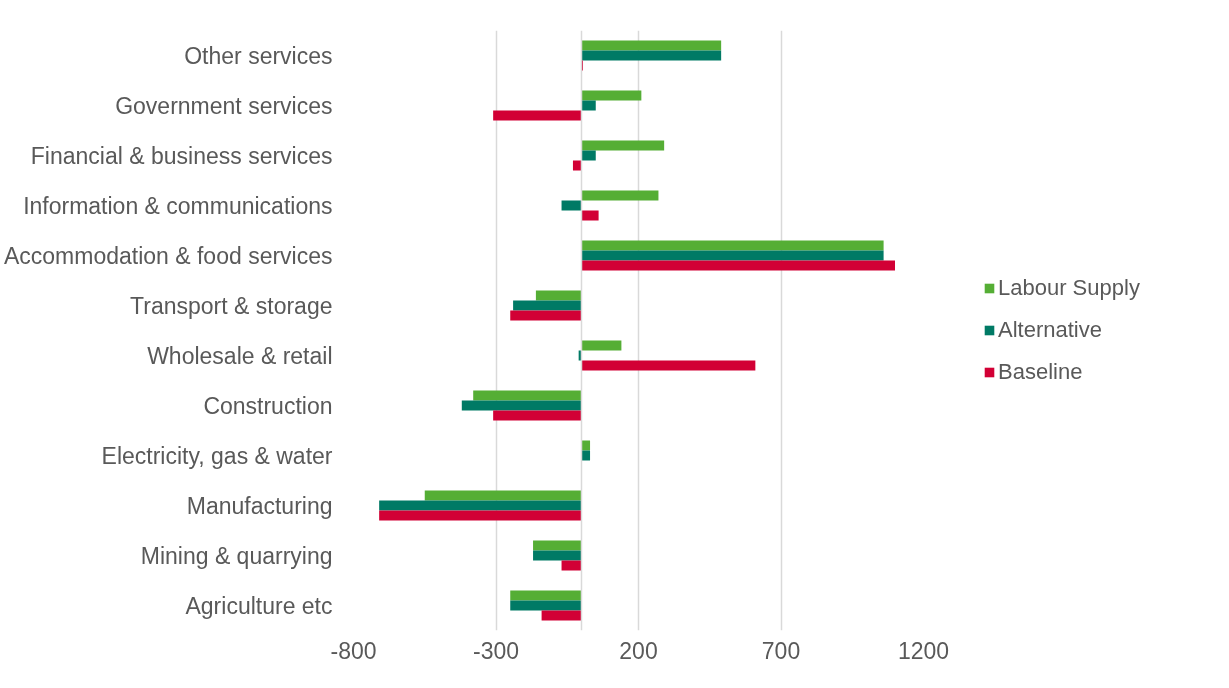  Describe the element at coordinates (217, 455) in the screenshot. I see `y-tick-label: Electricity, gas & water` at that location.